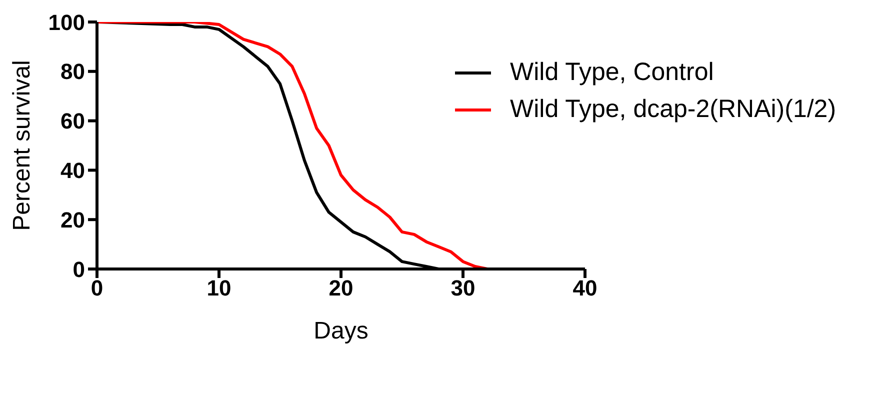  I want to click on y-tick-label: 80, so click(72, 71).